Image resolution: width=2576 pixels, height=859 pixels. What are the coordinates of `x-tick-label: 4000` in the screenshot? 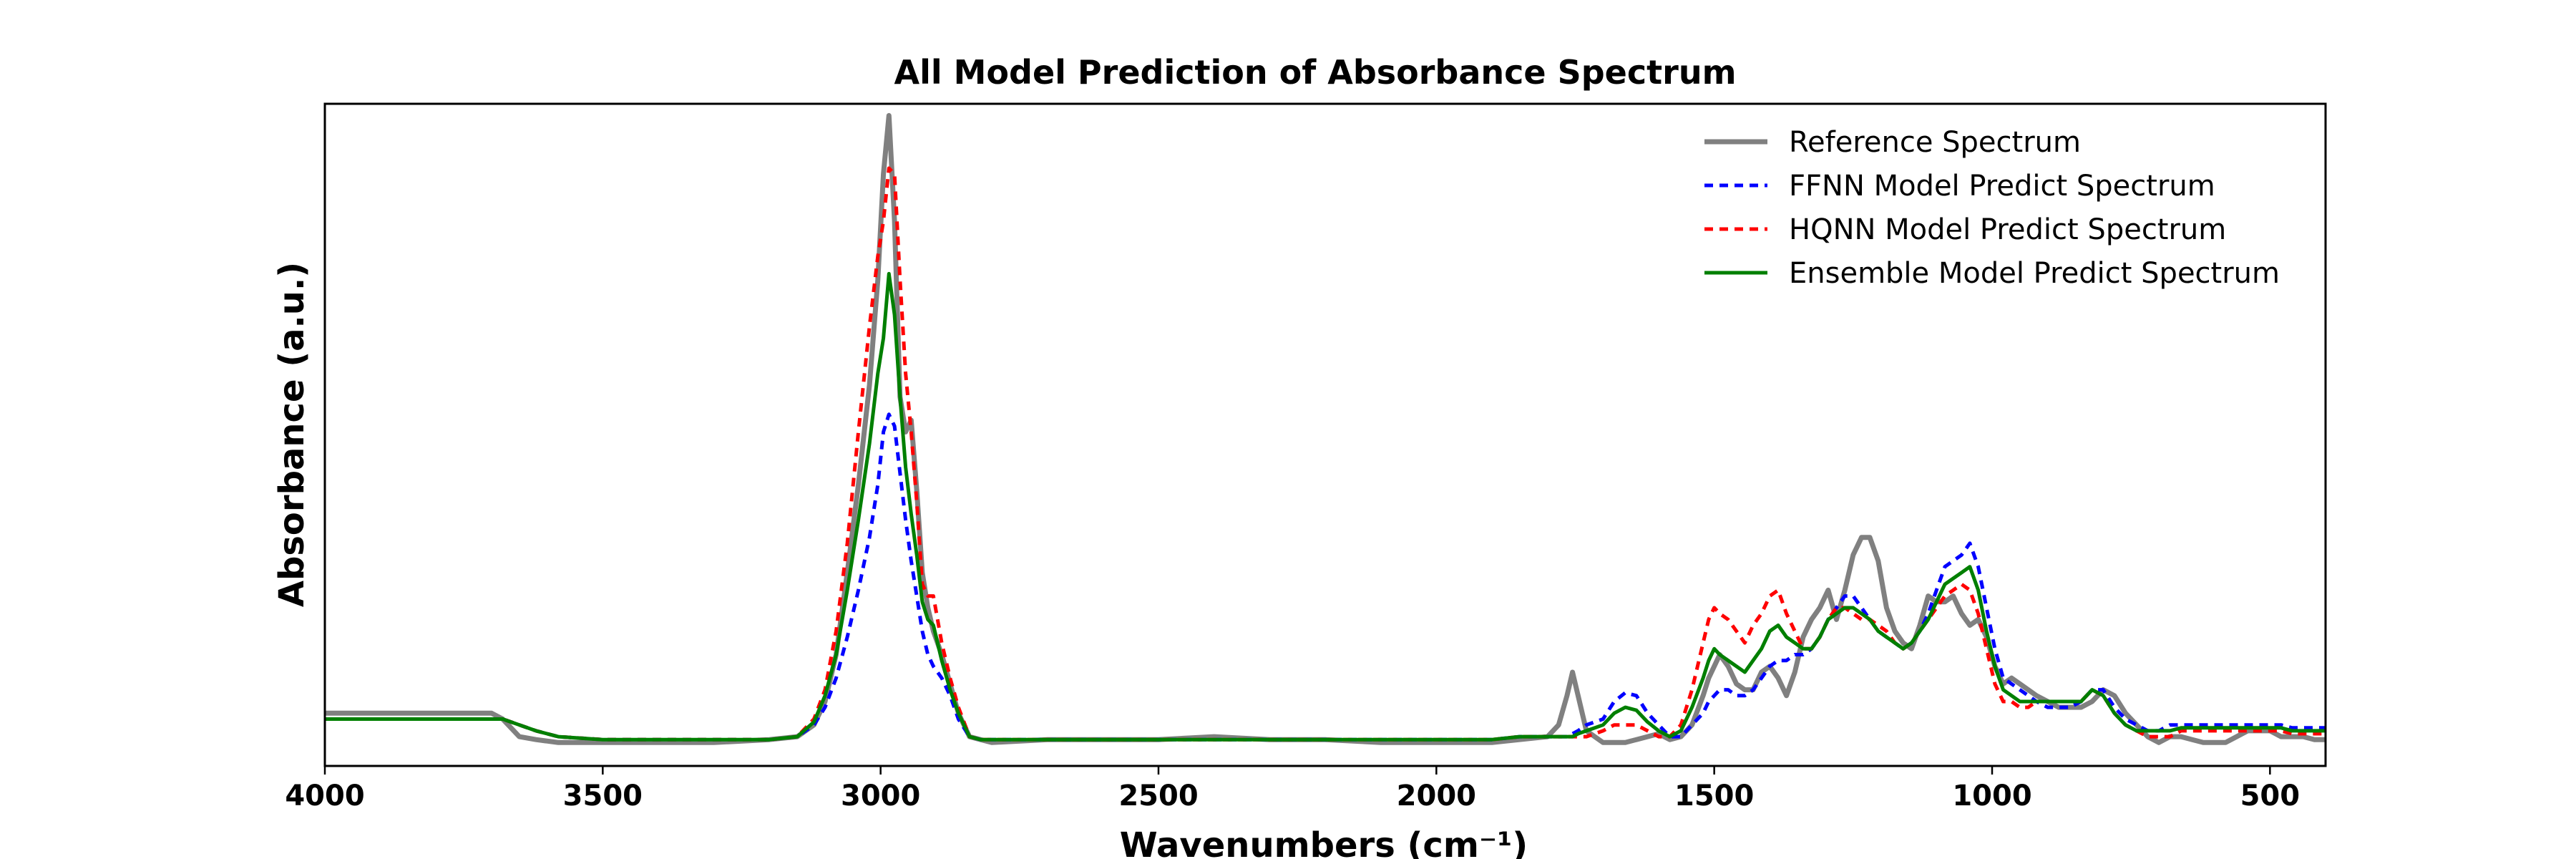 It's located at (324, 796).